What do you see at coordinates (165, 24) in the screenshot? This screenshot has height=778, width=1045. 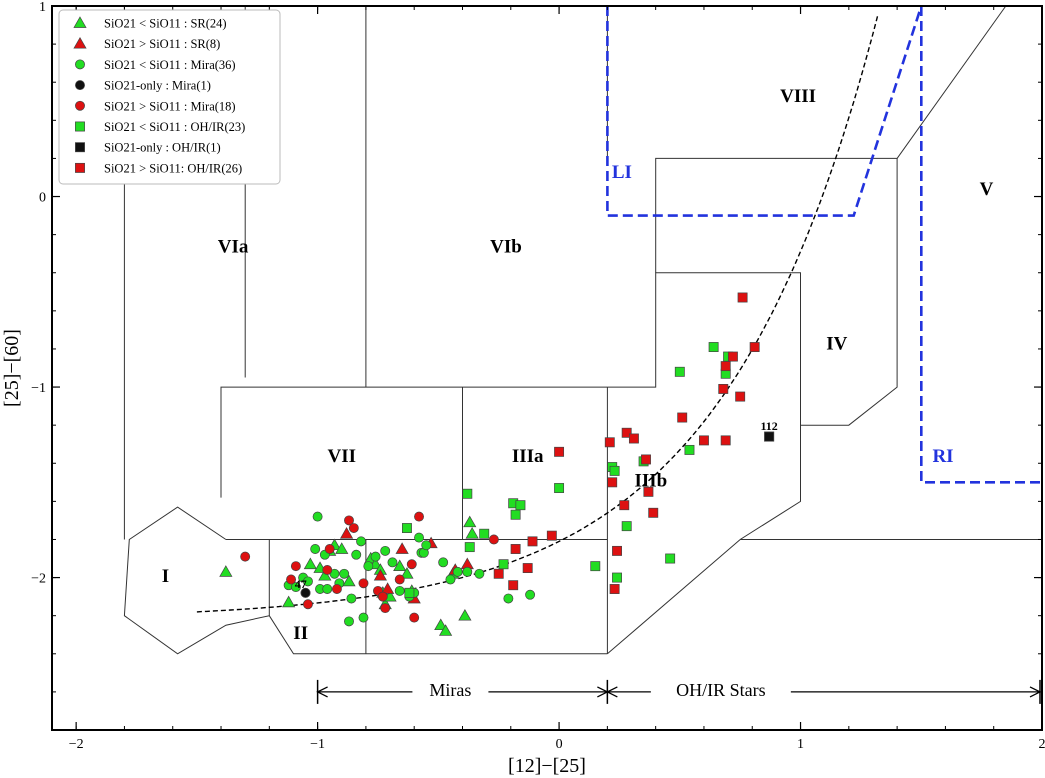 I see `legend-entry: SiO21 < SiO11 : SR(24)` at bounding box center [165, 24].